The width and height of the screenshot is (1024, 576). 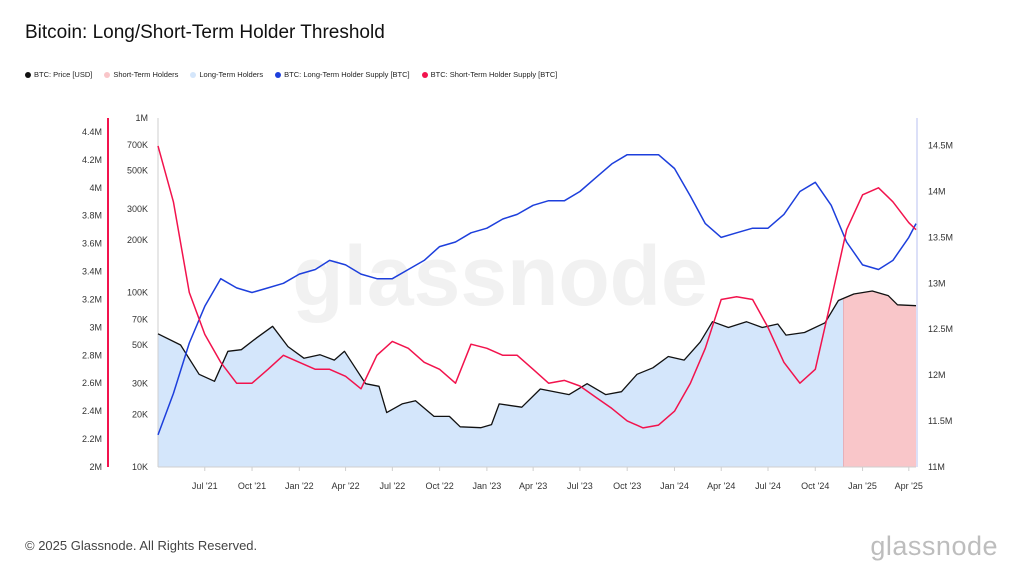 What do you see at coordinates (862, 486) in the screenshot?
I see `x-tick-label: Jan '25` at bounding box center [862, 486].